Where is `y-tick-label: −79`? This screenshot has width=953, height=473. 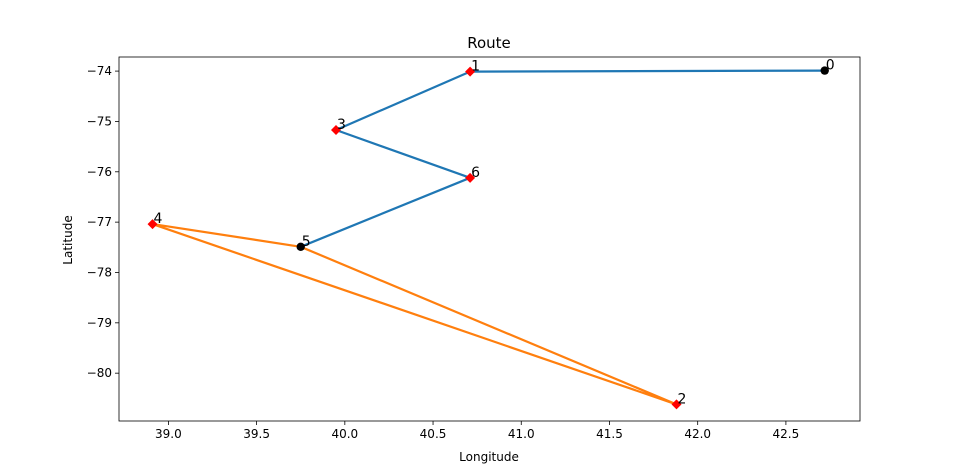
y-tick-label: −79 is located at coordinates (99, 323).